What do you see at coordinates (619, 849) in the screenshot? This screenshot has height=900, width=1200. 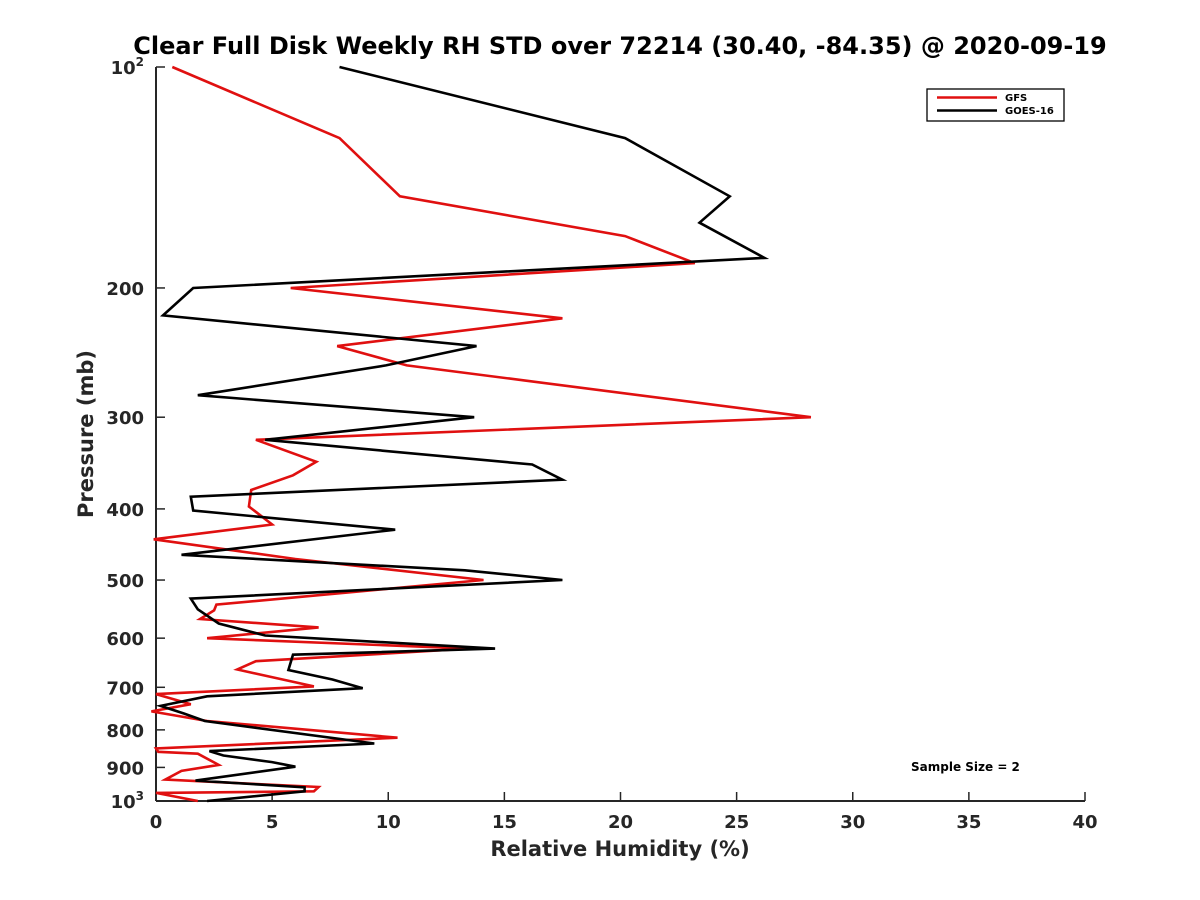 I see `x-axis-label: Relative Humidity (%)` at bounding box center [619, 849].